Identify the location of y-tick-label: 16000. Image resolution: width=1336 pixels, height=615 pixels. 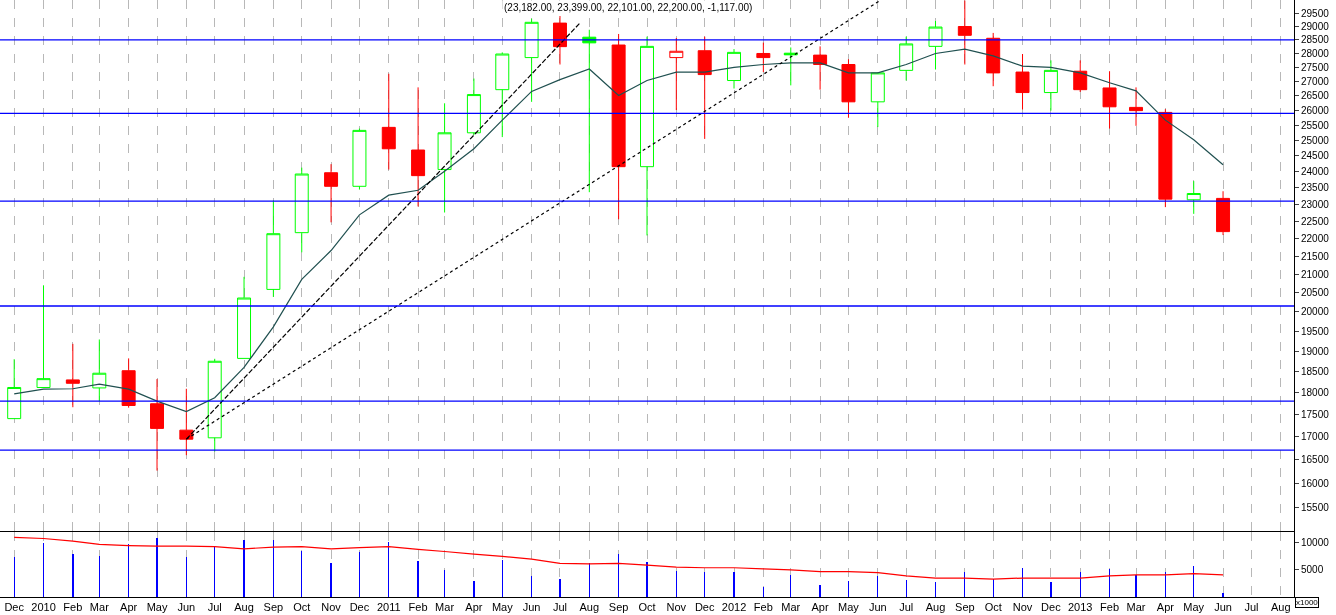
(1315, 483).